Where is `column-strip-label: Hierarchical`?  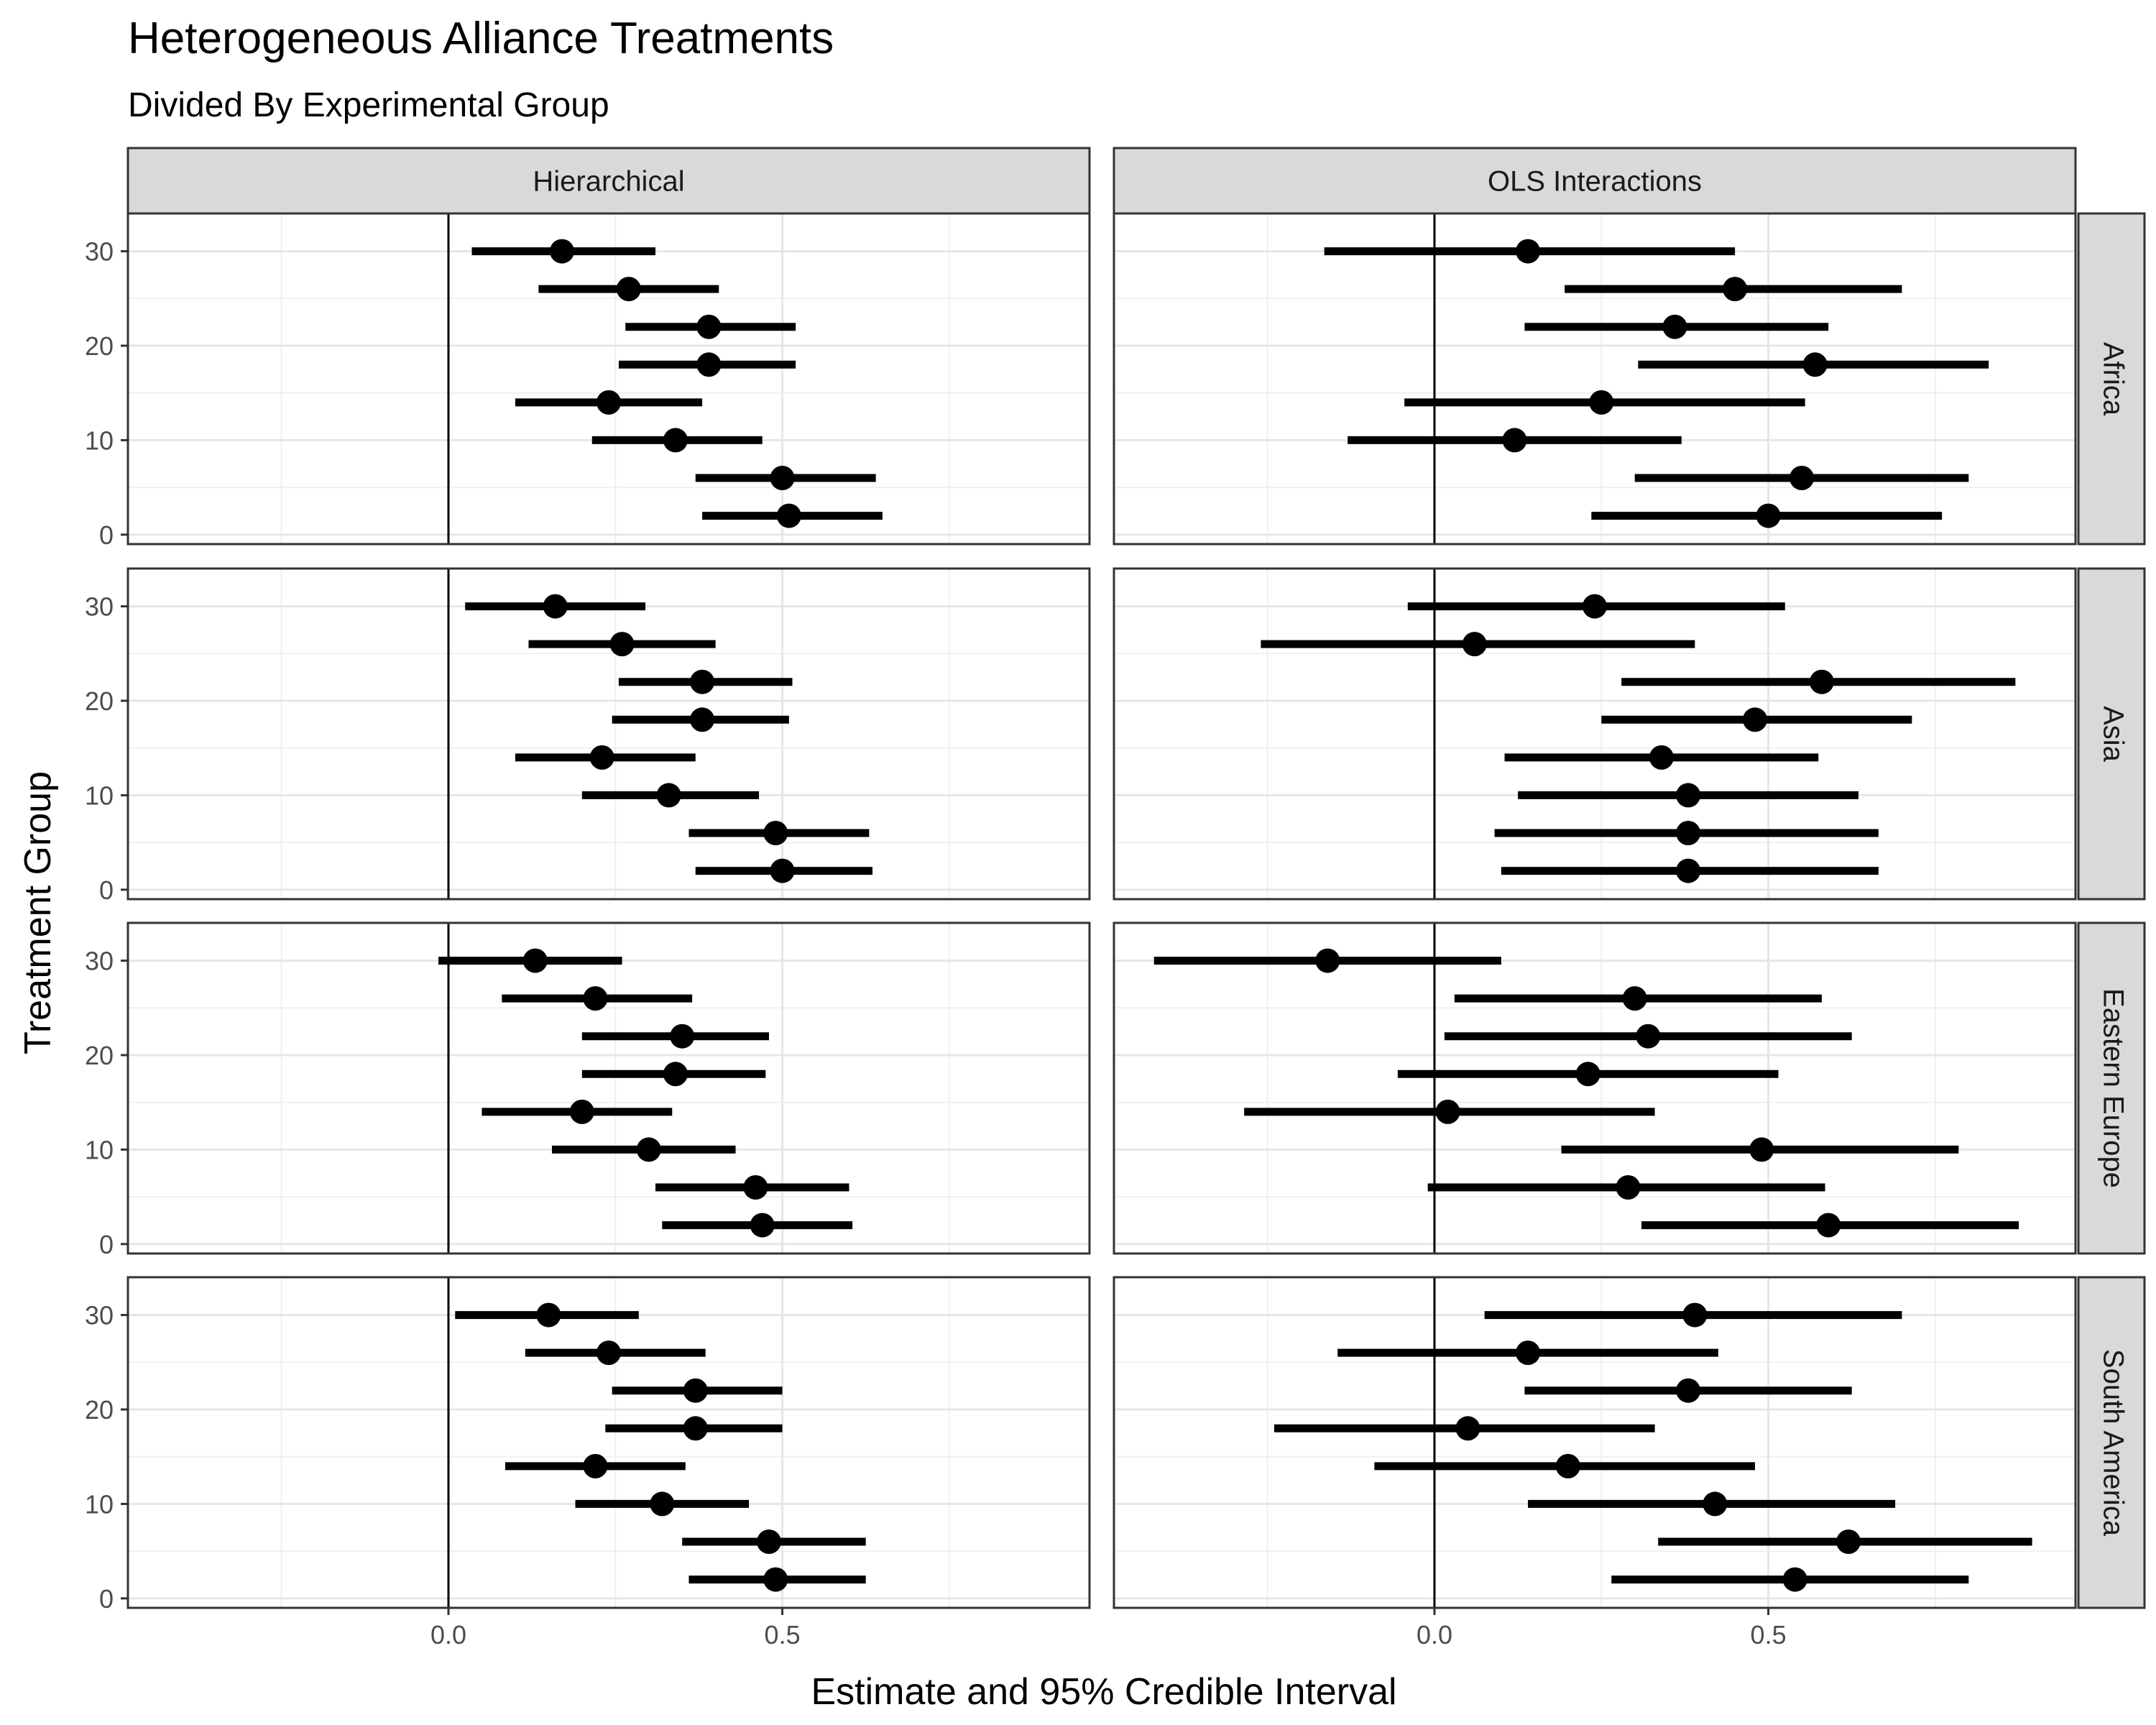 column-strip-label: Hierarchical is located at coordinates (608, 182).